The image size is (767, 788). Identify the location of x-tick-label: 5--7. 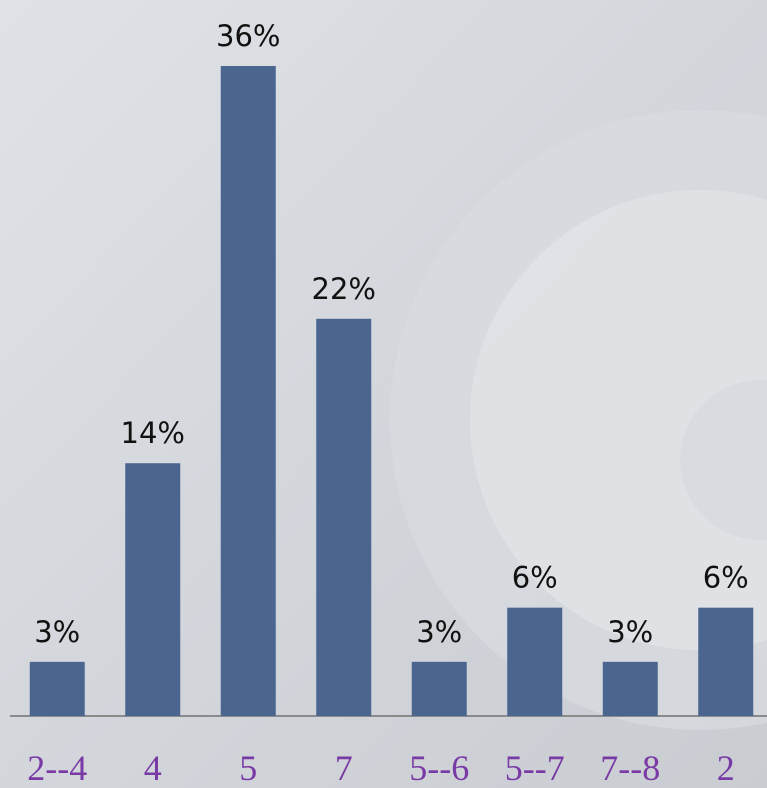
(535, 768).